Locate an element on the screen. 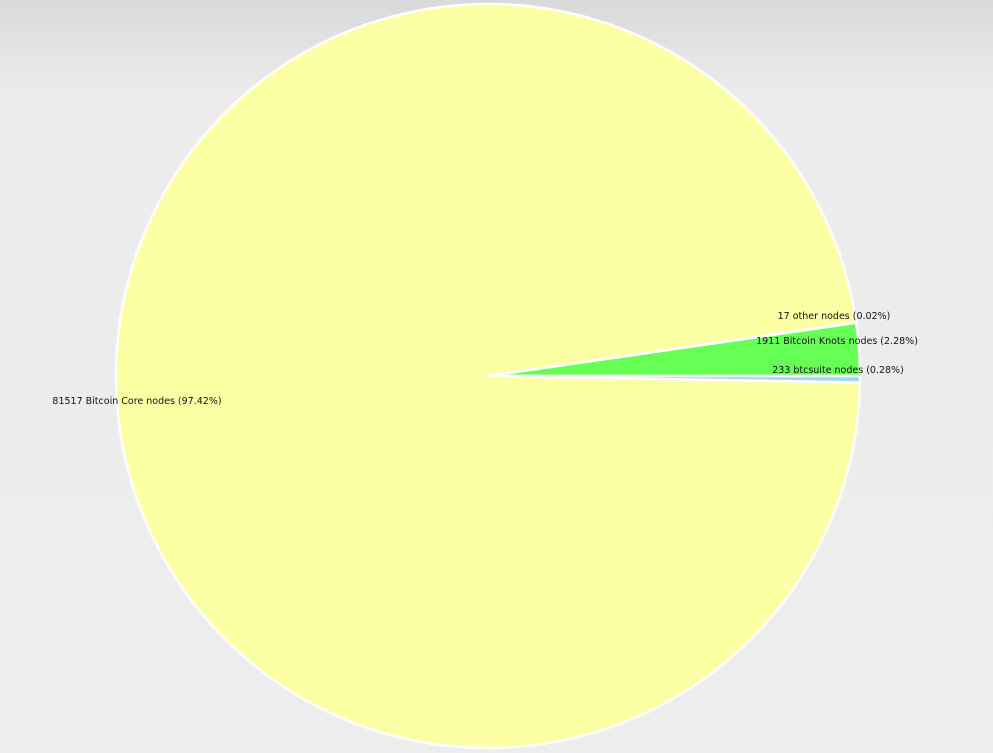 The width and height of the screenshot is (993, 753). slice-label: 17 other nodes (0.02%) is located at coordinates (834, 316).